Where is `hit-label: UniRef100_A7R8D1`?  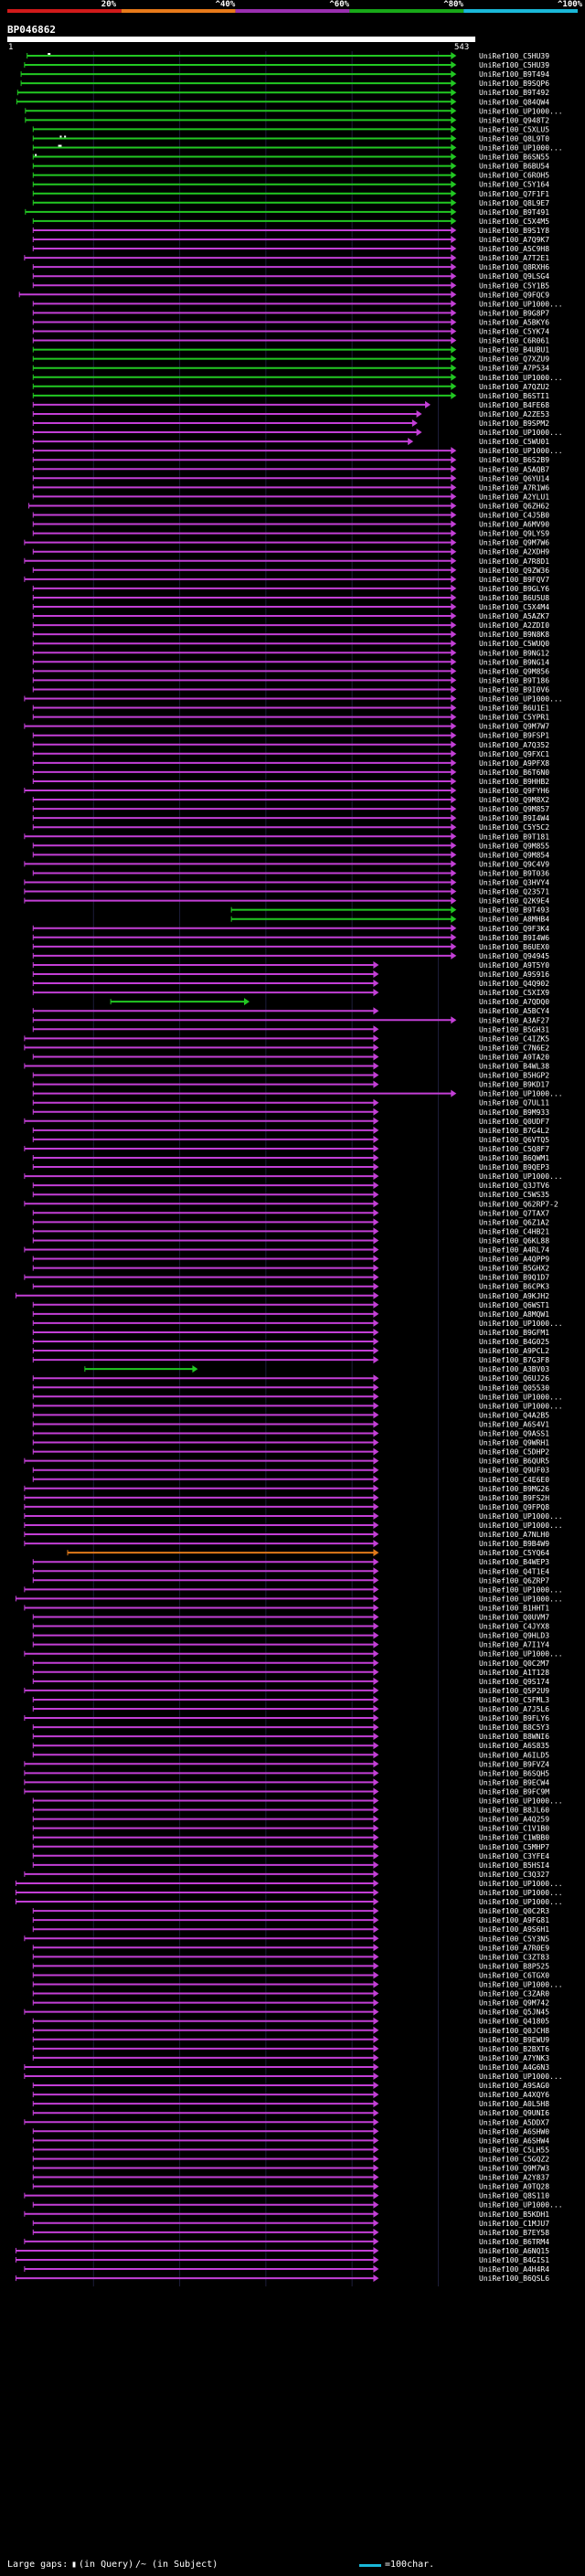 hit-label: UniRef100_A7R8D1 is located at coordinates (514, 561).